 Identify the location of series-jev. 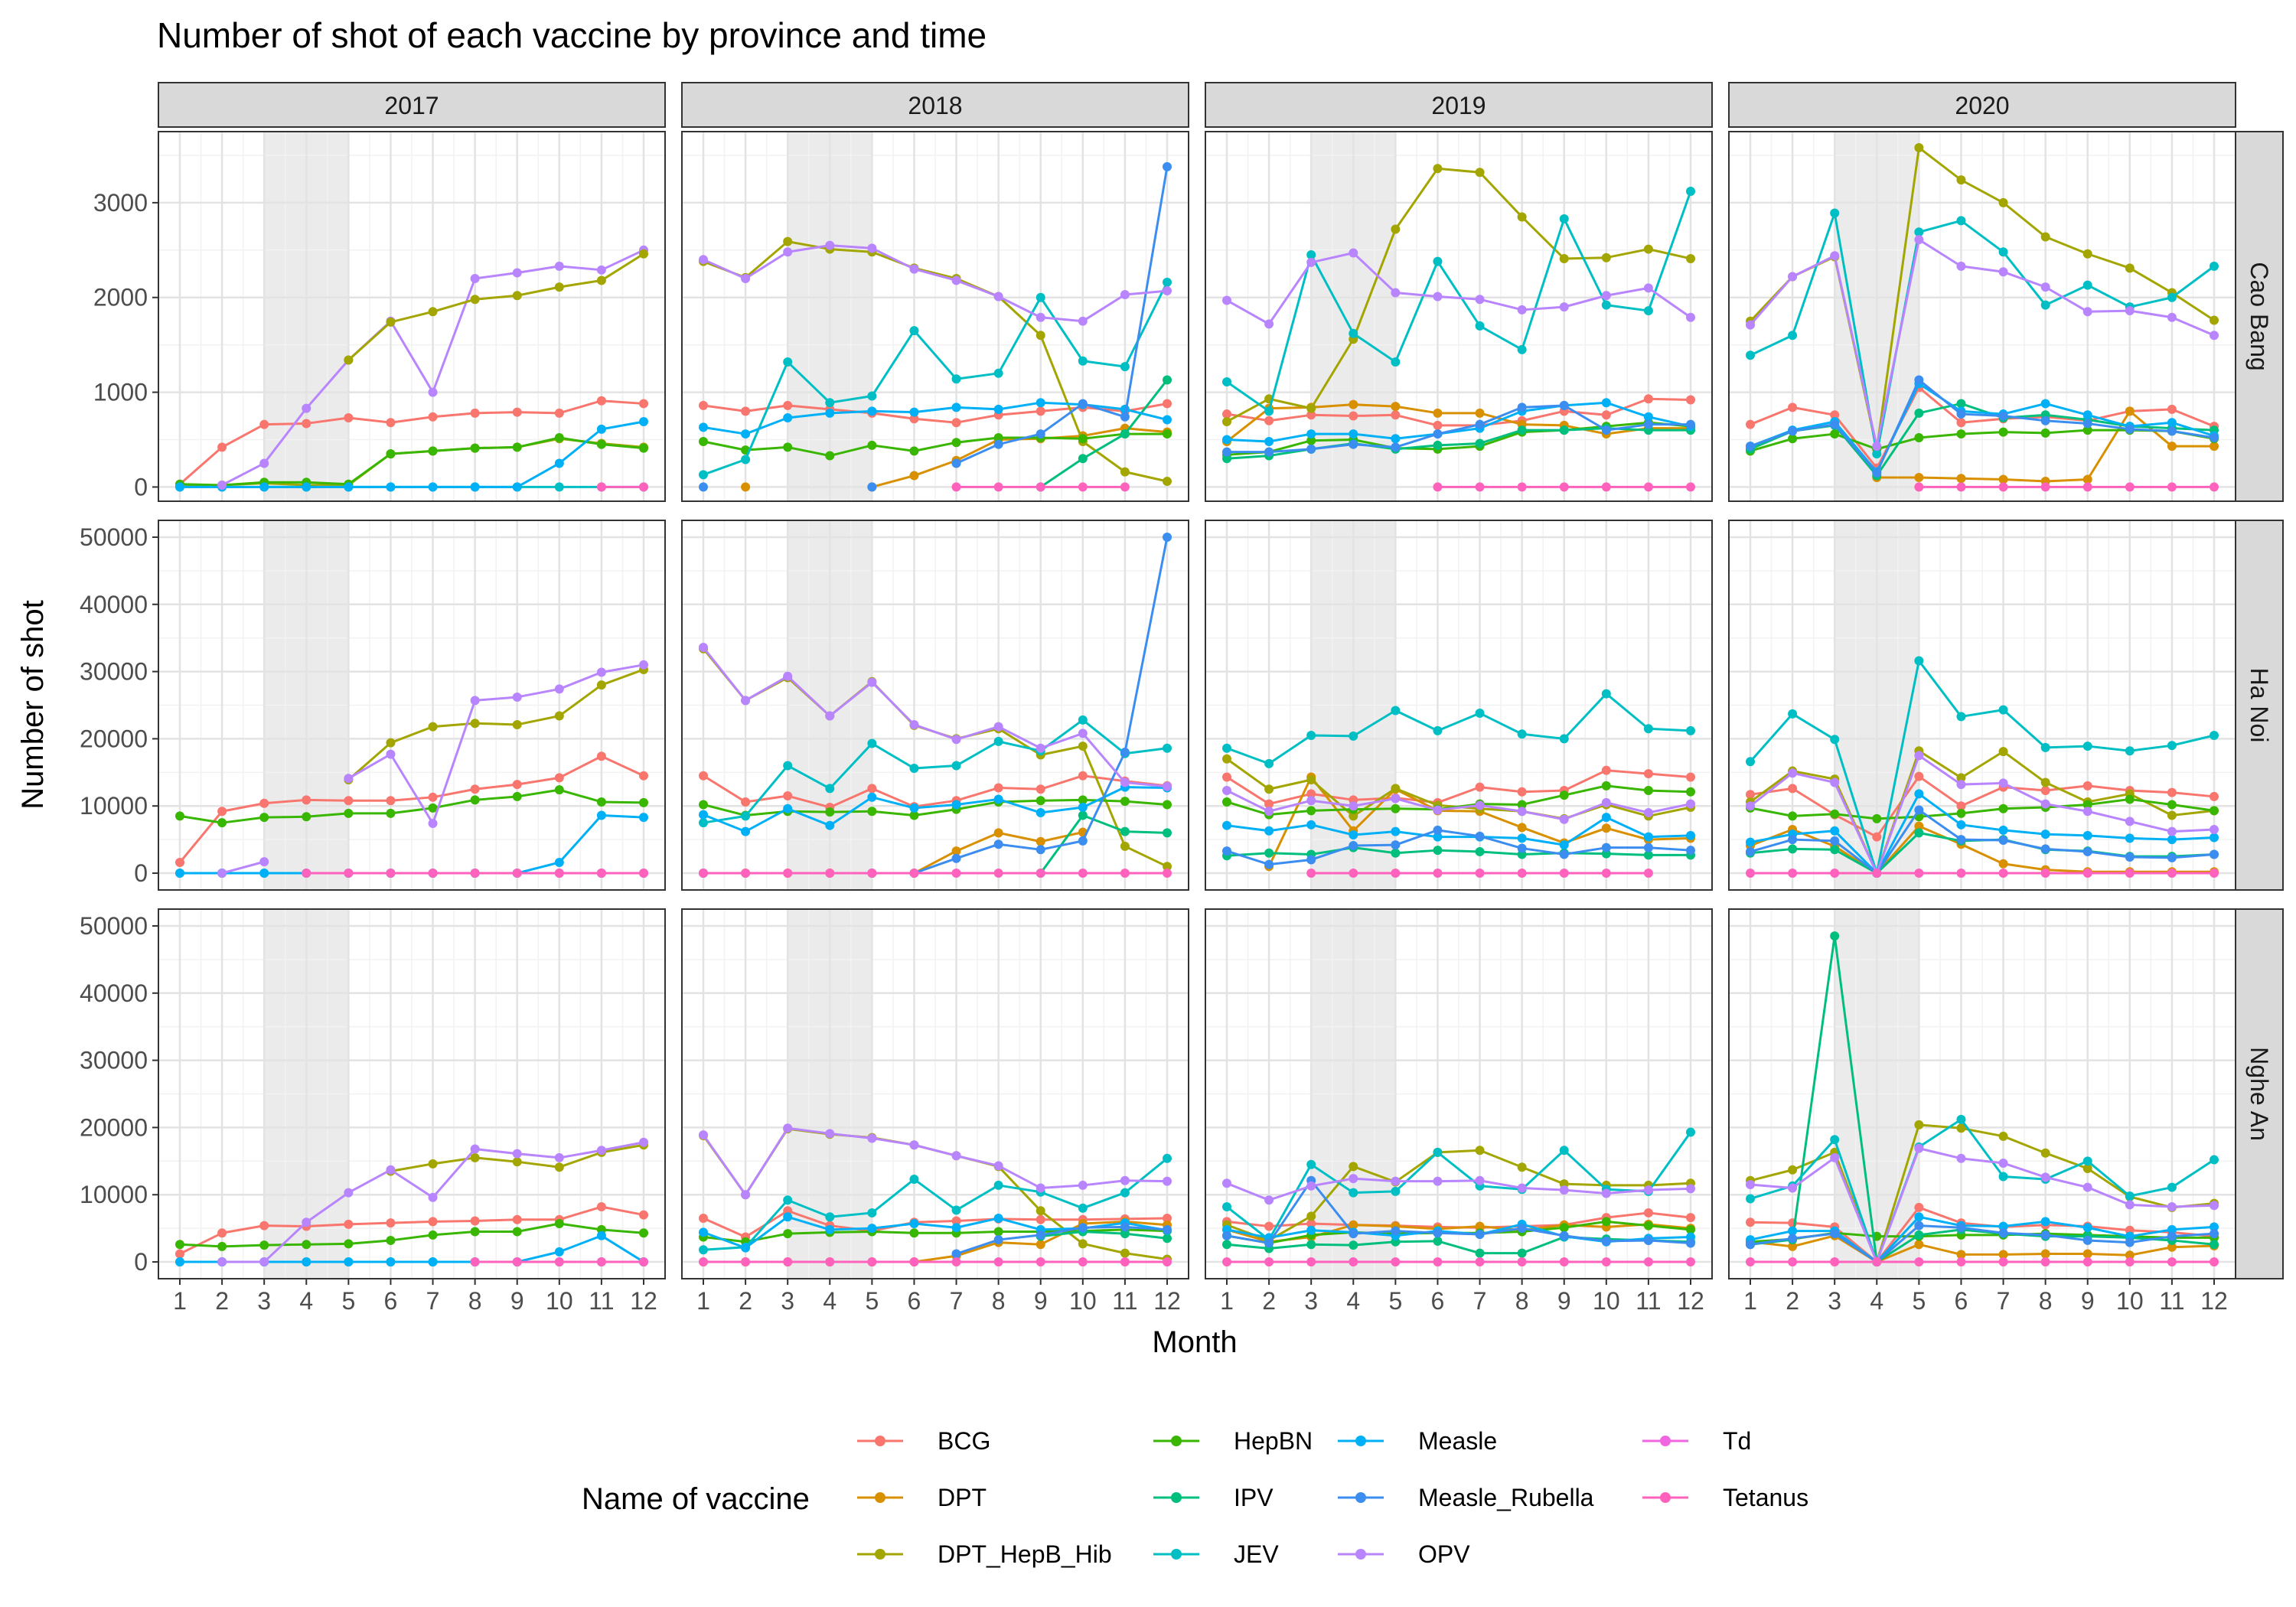
(1458, 728).